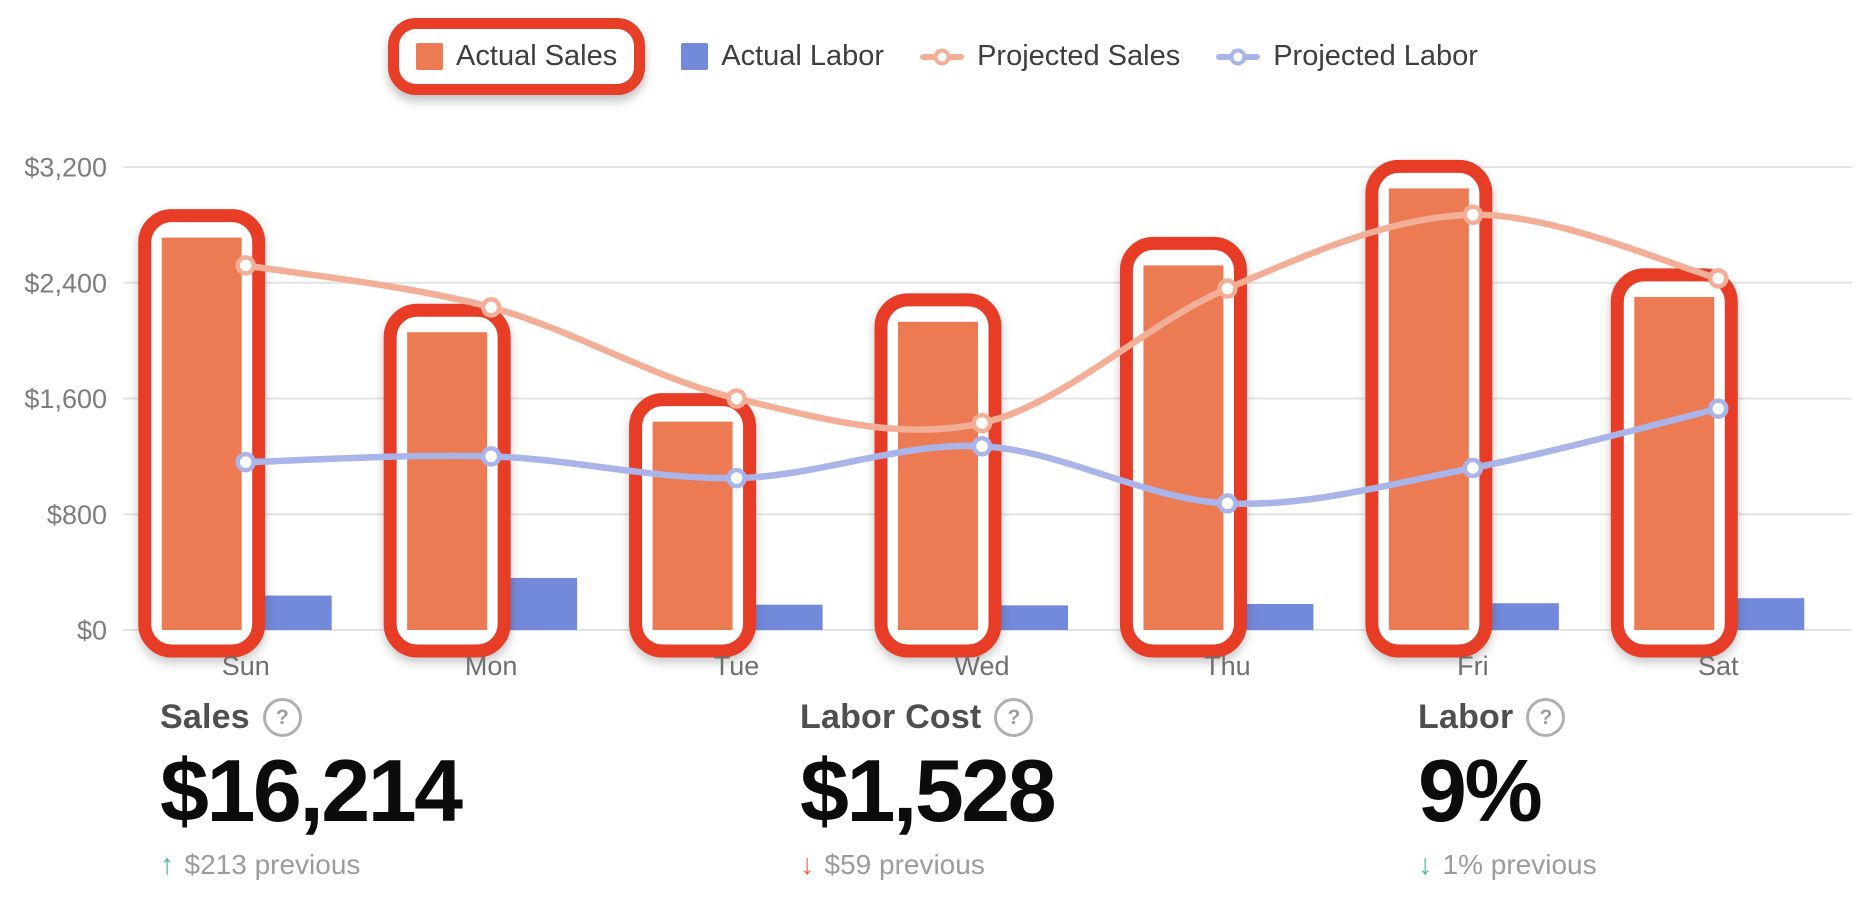 This screenshot has width=1866, height=903. I want to click on kpi-value: $16,214, so click(311, 790).